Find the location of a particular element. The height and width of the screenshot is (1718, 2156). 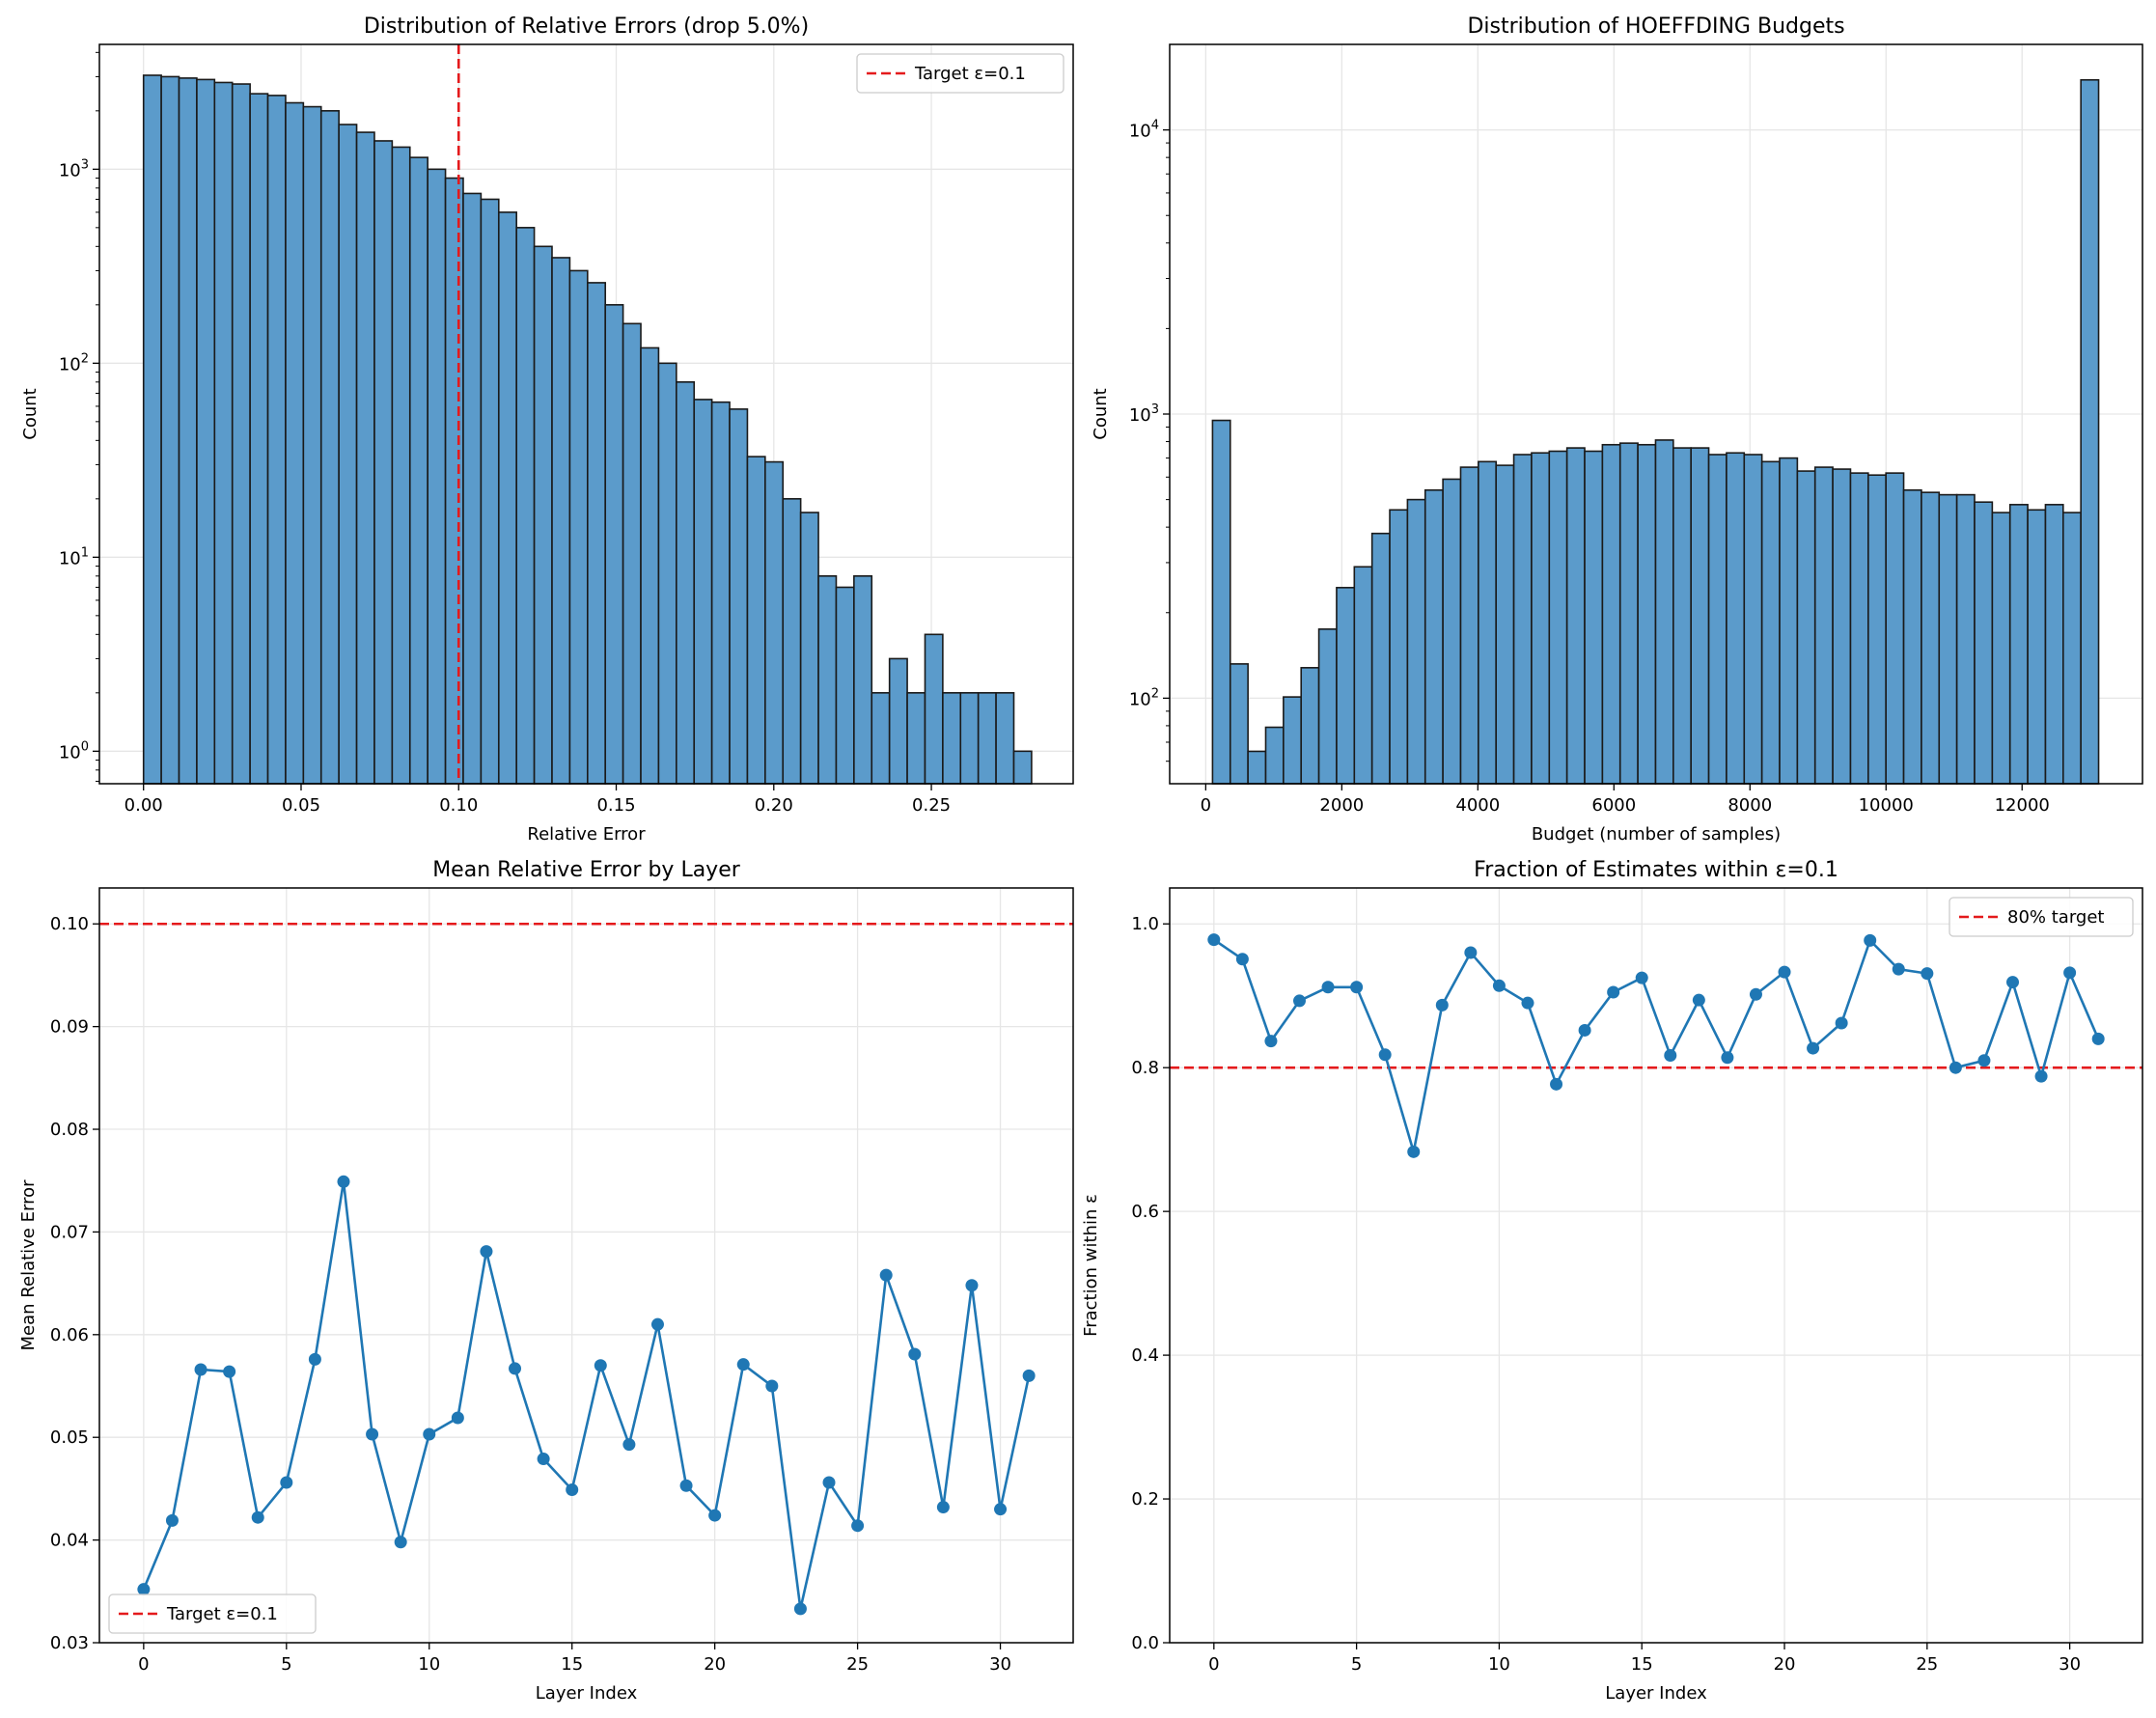

y-tick-label: 1.0 is located at coordinates (1145, 924).